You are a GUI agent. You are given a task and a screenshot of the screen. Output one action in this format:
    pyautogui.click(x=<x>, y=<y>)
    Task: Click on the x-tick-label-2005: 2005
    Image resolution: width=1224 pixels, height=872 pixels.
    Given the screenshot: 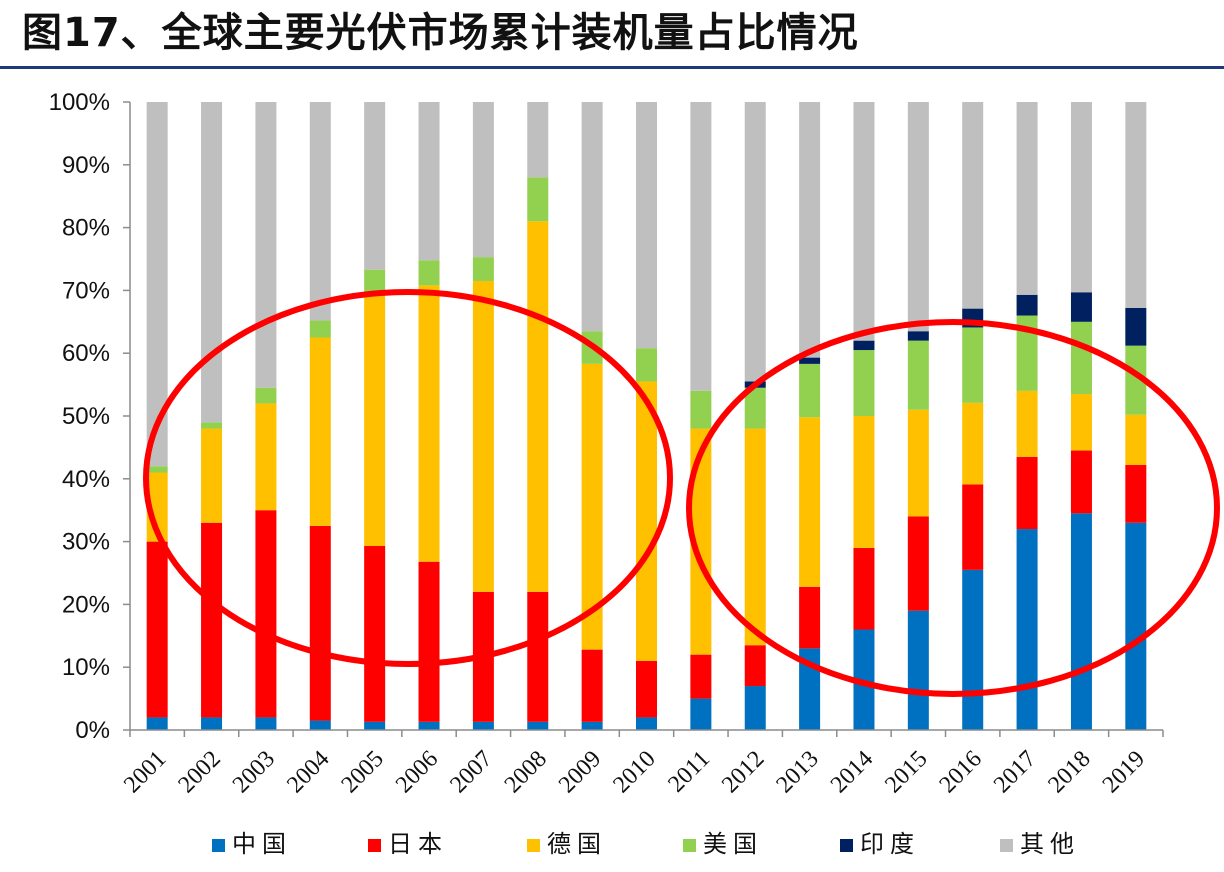 What is the action you would take?
    pyautogui.click(x=363, y=772)
    